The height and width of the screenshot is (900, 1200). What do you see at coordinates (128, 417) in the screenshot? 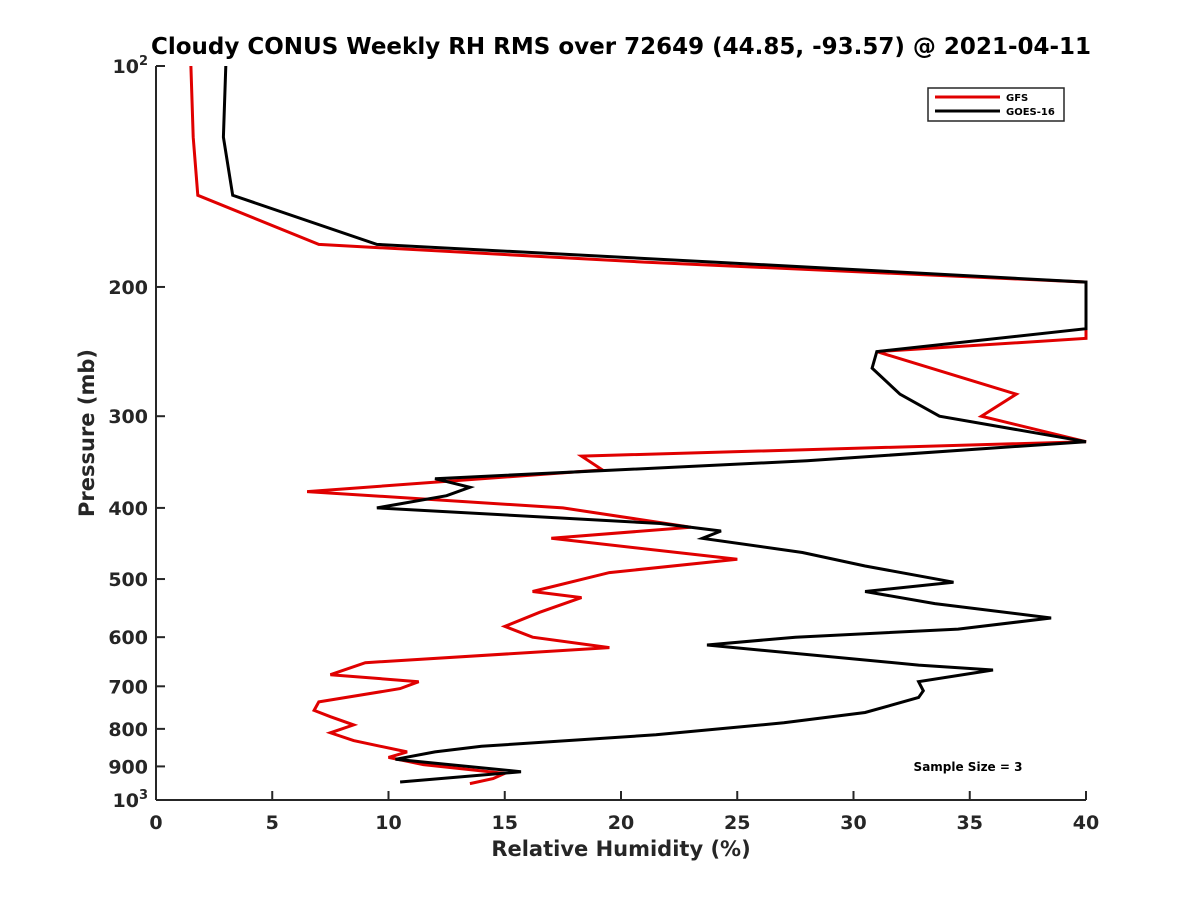
I see `y-tick-label: 300` at bounding box center [128, 417].